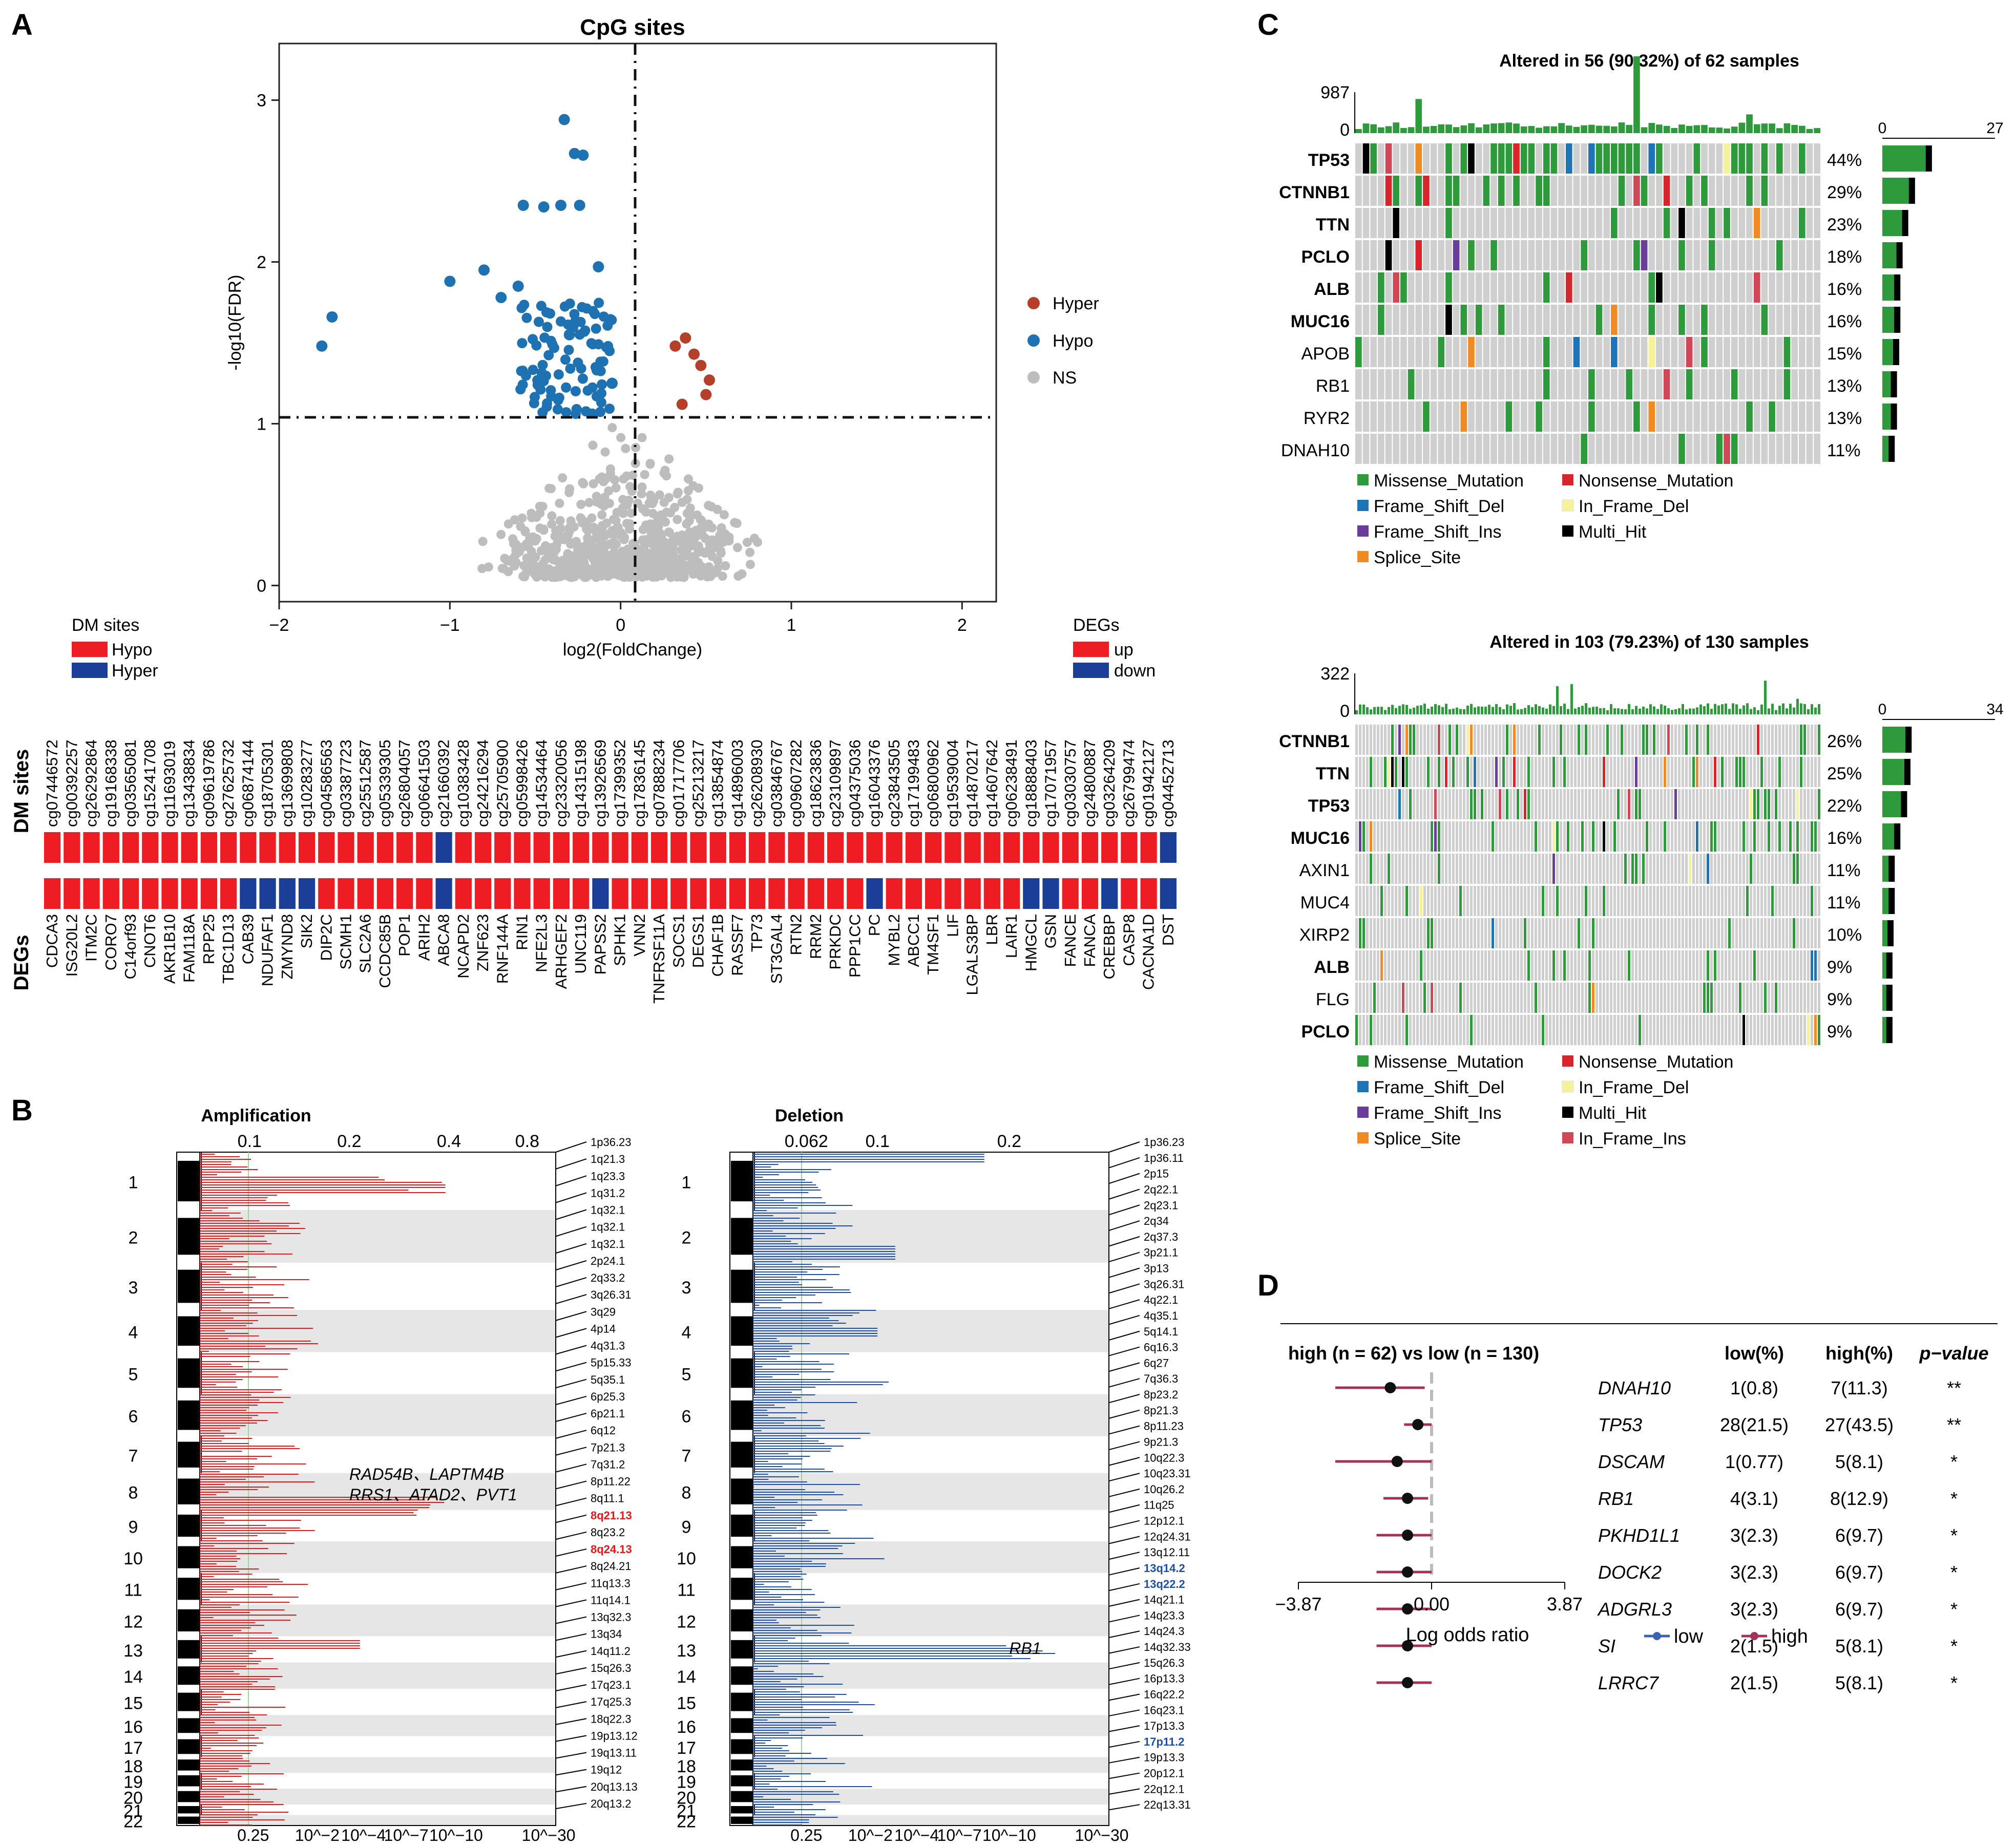 This screenshot has height=1846, width=2016. I want to click on chrom-label: 19, so click(133, 1783).